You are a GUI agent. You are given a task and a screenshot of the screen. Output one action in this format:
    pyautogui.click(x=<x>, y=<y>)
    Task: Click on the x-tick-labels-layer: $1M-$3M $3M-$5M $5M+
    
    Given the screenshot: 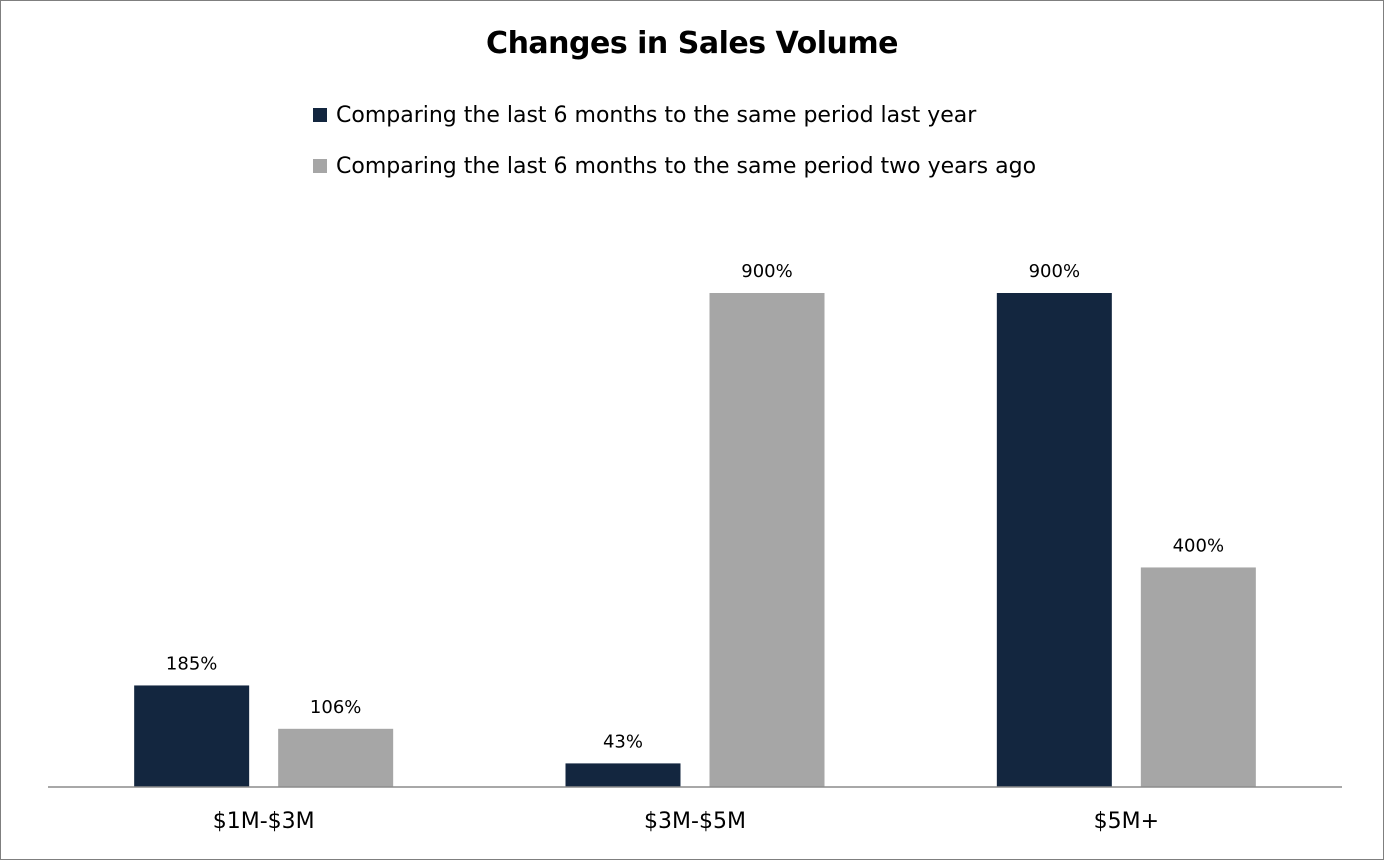 What is the action you would take?
    pyautogui.click(x=686, y=821)
    